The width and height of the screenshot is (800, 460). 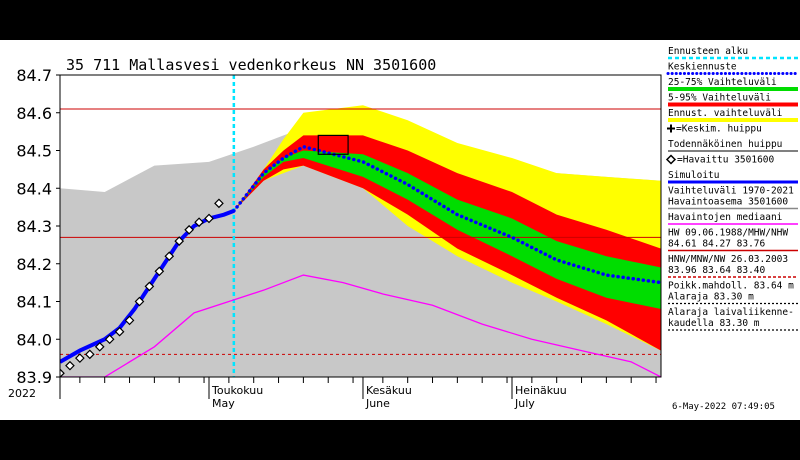 What do you see at coordinates (671, 128) in the screenshot?
I see `legend-cross-icon` at bounding box center [671, 128].